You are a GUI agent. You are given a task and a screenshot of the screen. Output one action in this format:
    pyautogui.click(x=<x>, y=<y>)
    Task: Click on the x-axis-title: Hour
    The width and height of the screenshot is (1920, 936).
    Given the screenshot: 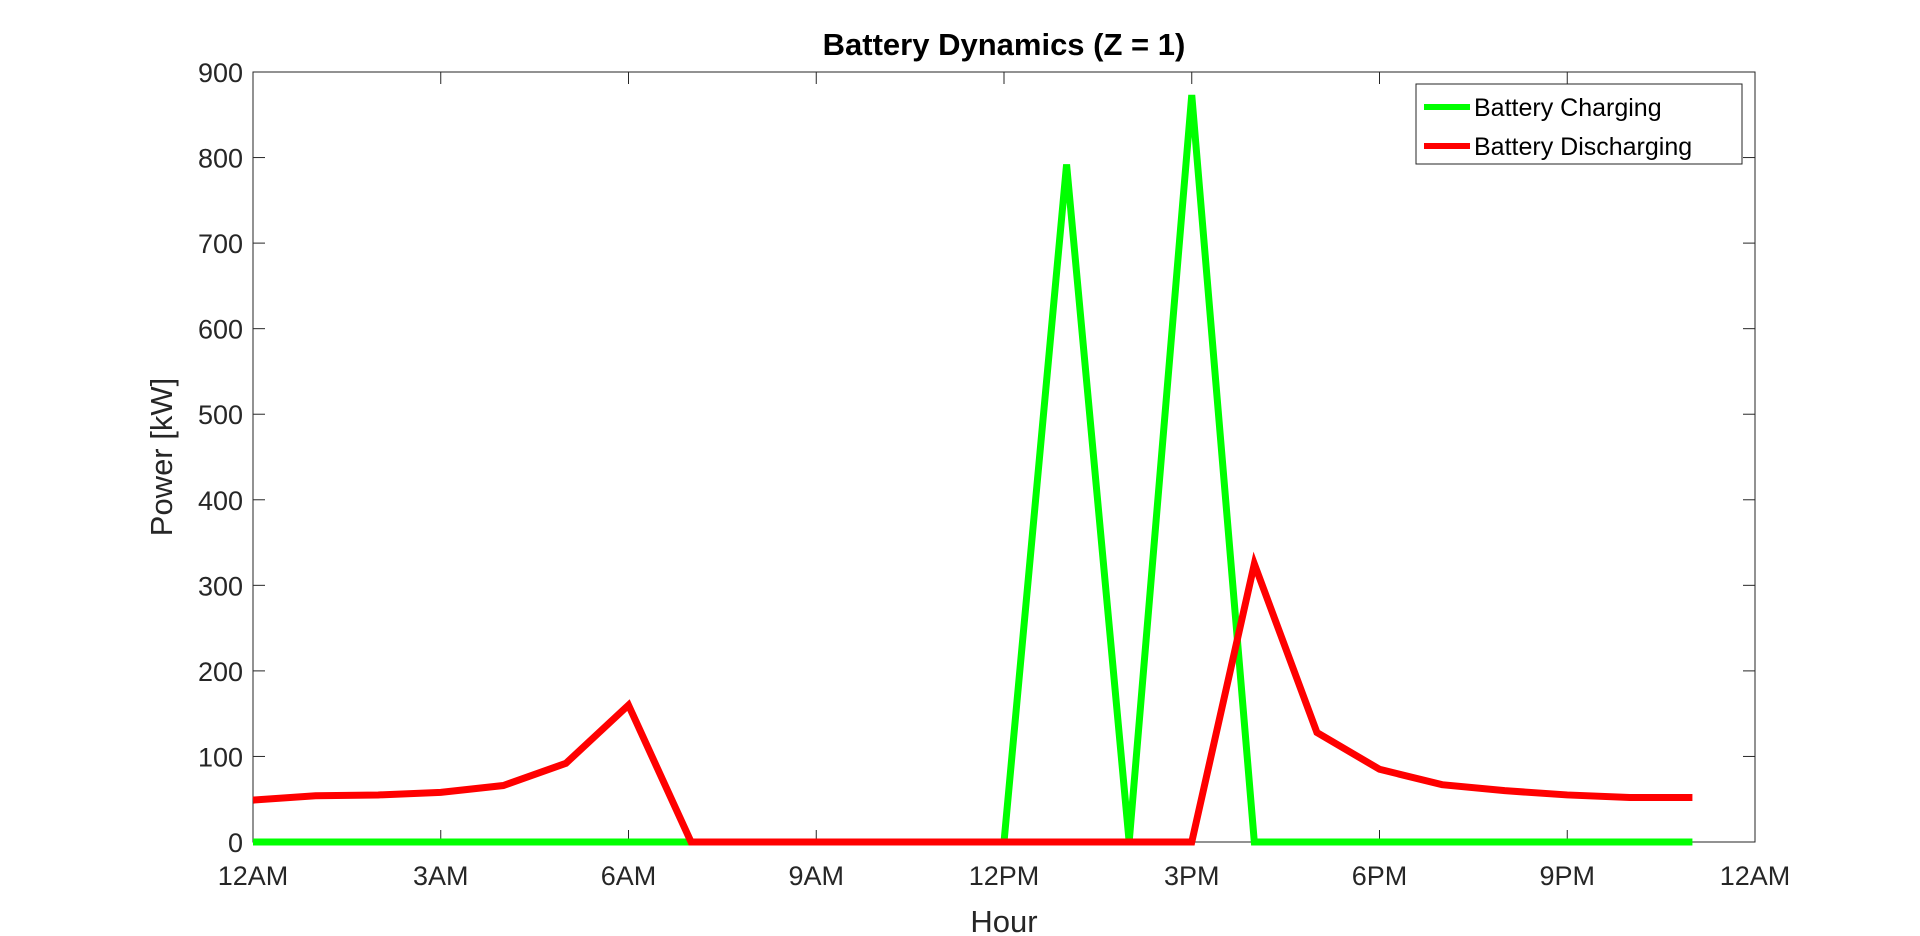 What is the action you would take?
    pyautogui.click(x=1003, y=920)
    